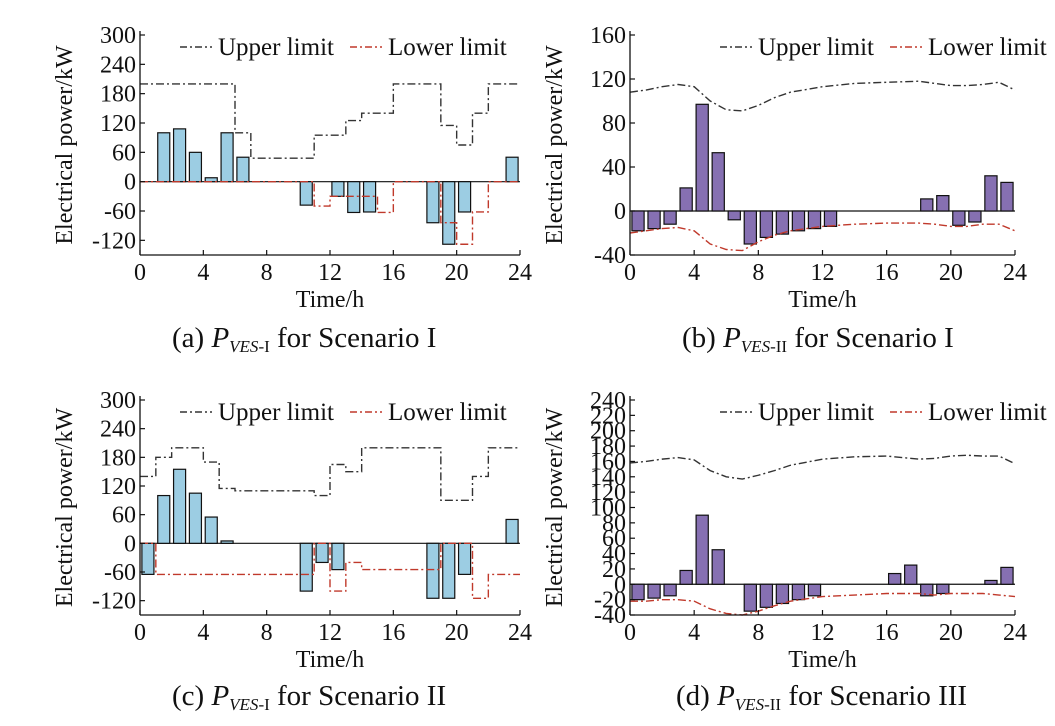 The width and height of the screenshot is (1055, 726). What do you see at coordinates (610, 601) in the screenshot?
I see `y-tick-label: -20` at bounding box center [610, 601].